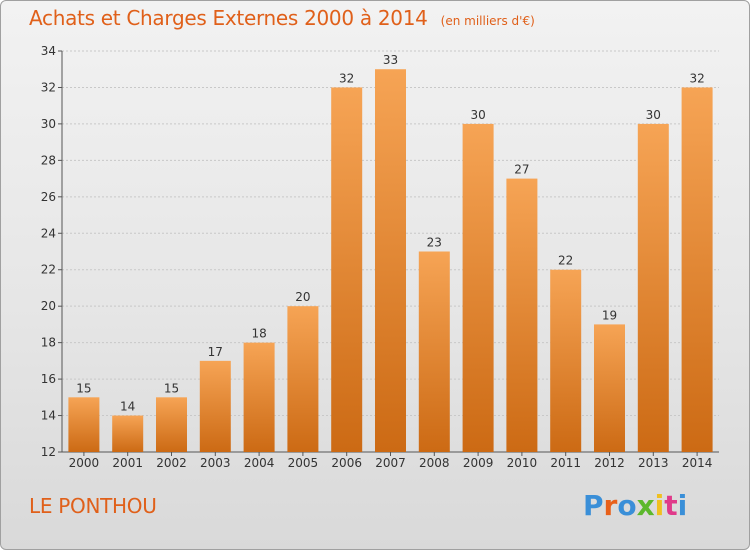 The width and height of the screenshot is (750, 550). I want to click on y-tick-label: 24, so click(48, 233).